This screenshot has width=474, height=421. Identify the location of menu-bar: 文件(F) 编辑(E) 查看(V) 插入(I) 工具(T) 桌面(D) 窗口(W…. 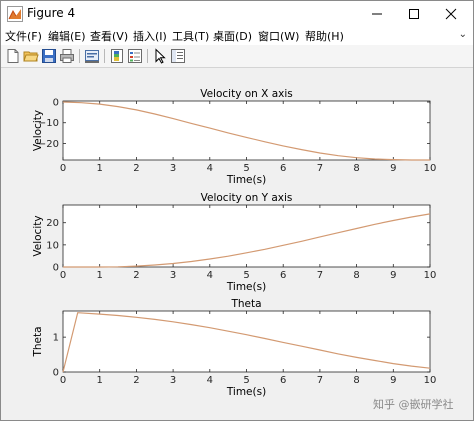
(237, 36).